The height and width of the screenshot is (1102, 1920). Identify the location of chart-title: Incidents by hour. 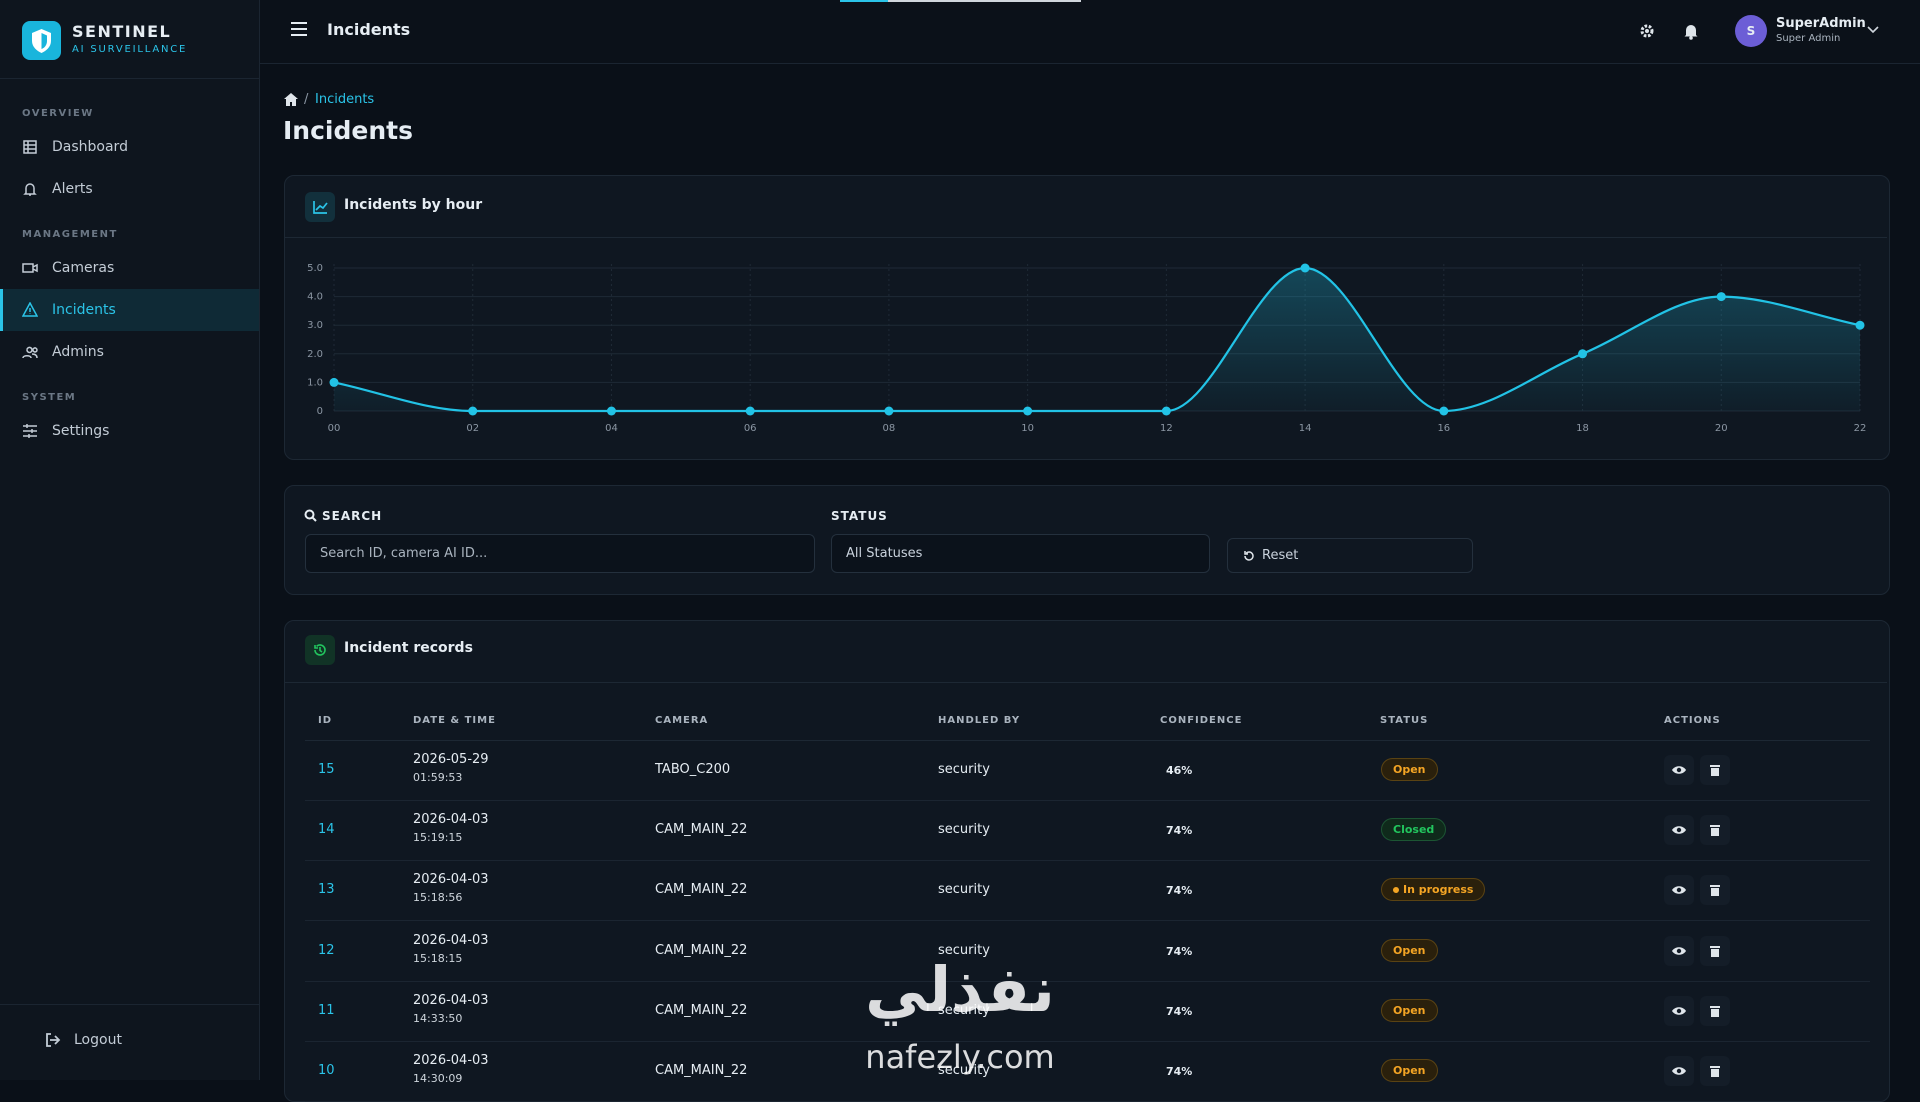
(413, 205).